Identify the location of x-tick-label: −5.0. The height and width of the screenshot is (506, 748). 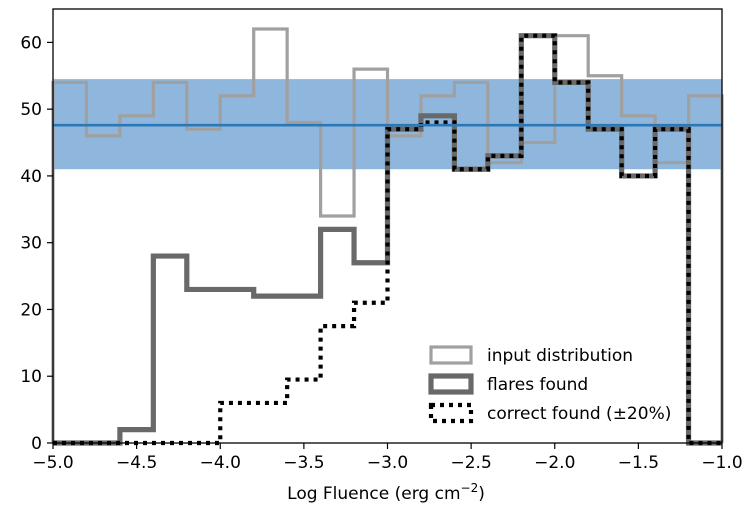
(52, 463).